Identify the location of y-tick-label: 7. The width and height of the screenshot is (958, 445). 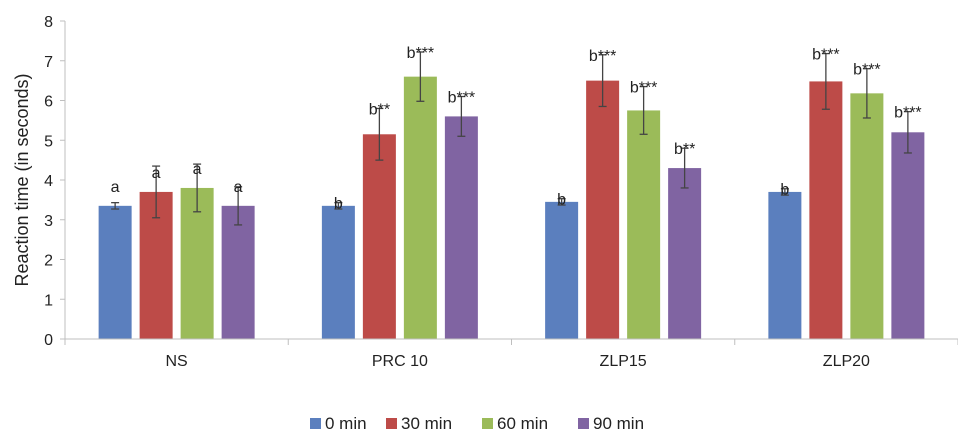
(48, 62).